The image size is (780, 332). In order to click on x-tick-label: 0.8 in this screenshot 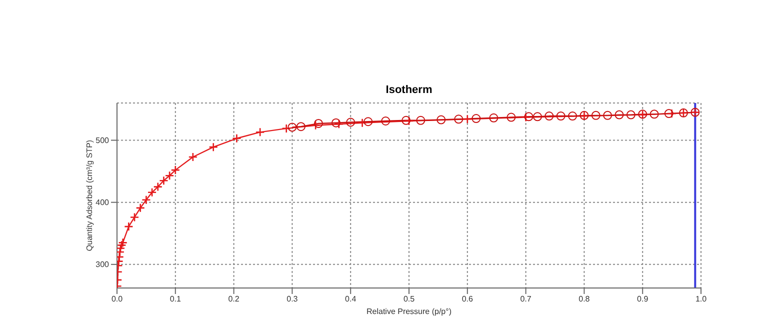, I will do `click(584, 299)`.